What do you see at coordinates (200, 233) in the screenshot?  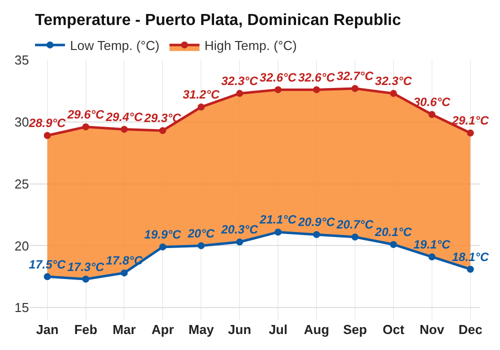 I see `data-label: 20°C` at bounding box center [200, 233].